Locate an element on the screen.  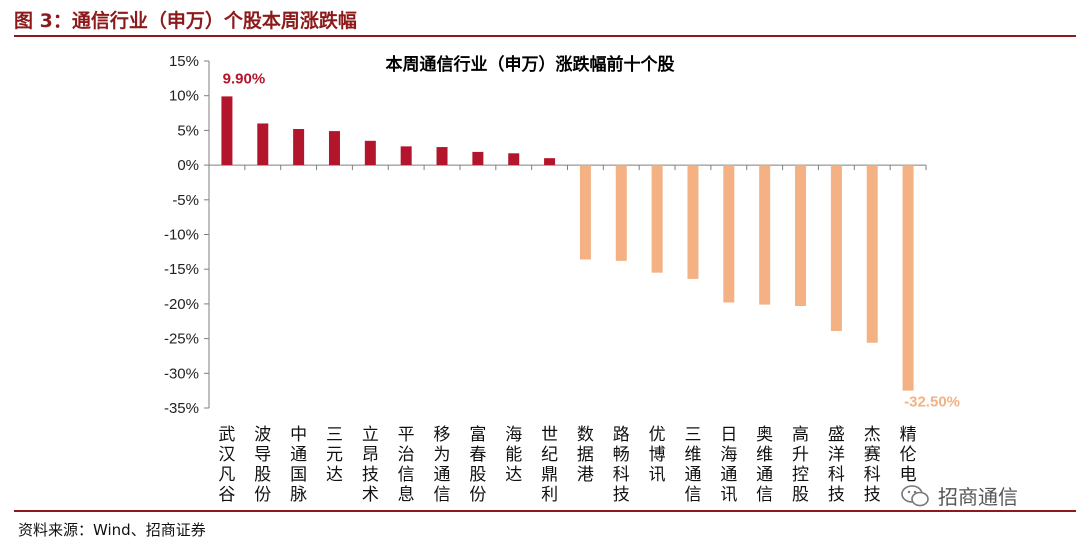
y-tick-label: -25% is located at coordinates (181, 339).